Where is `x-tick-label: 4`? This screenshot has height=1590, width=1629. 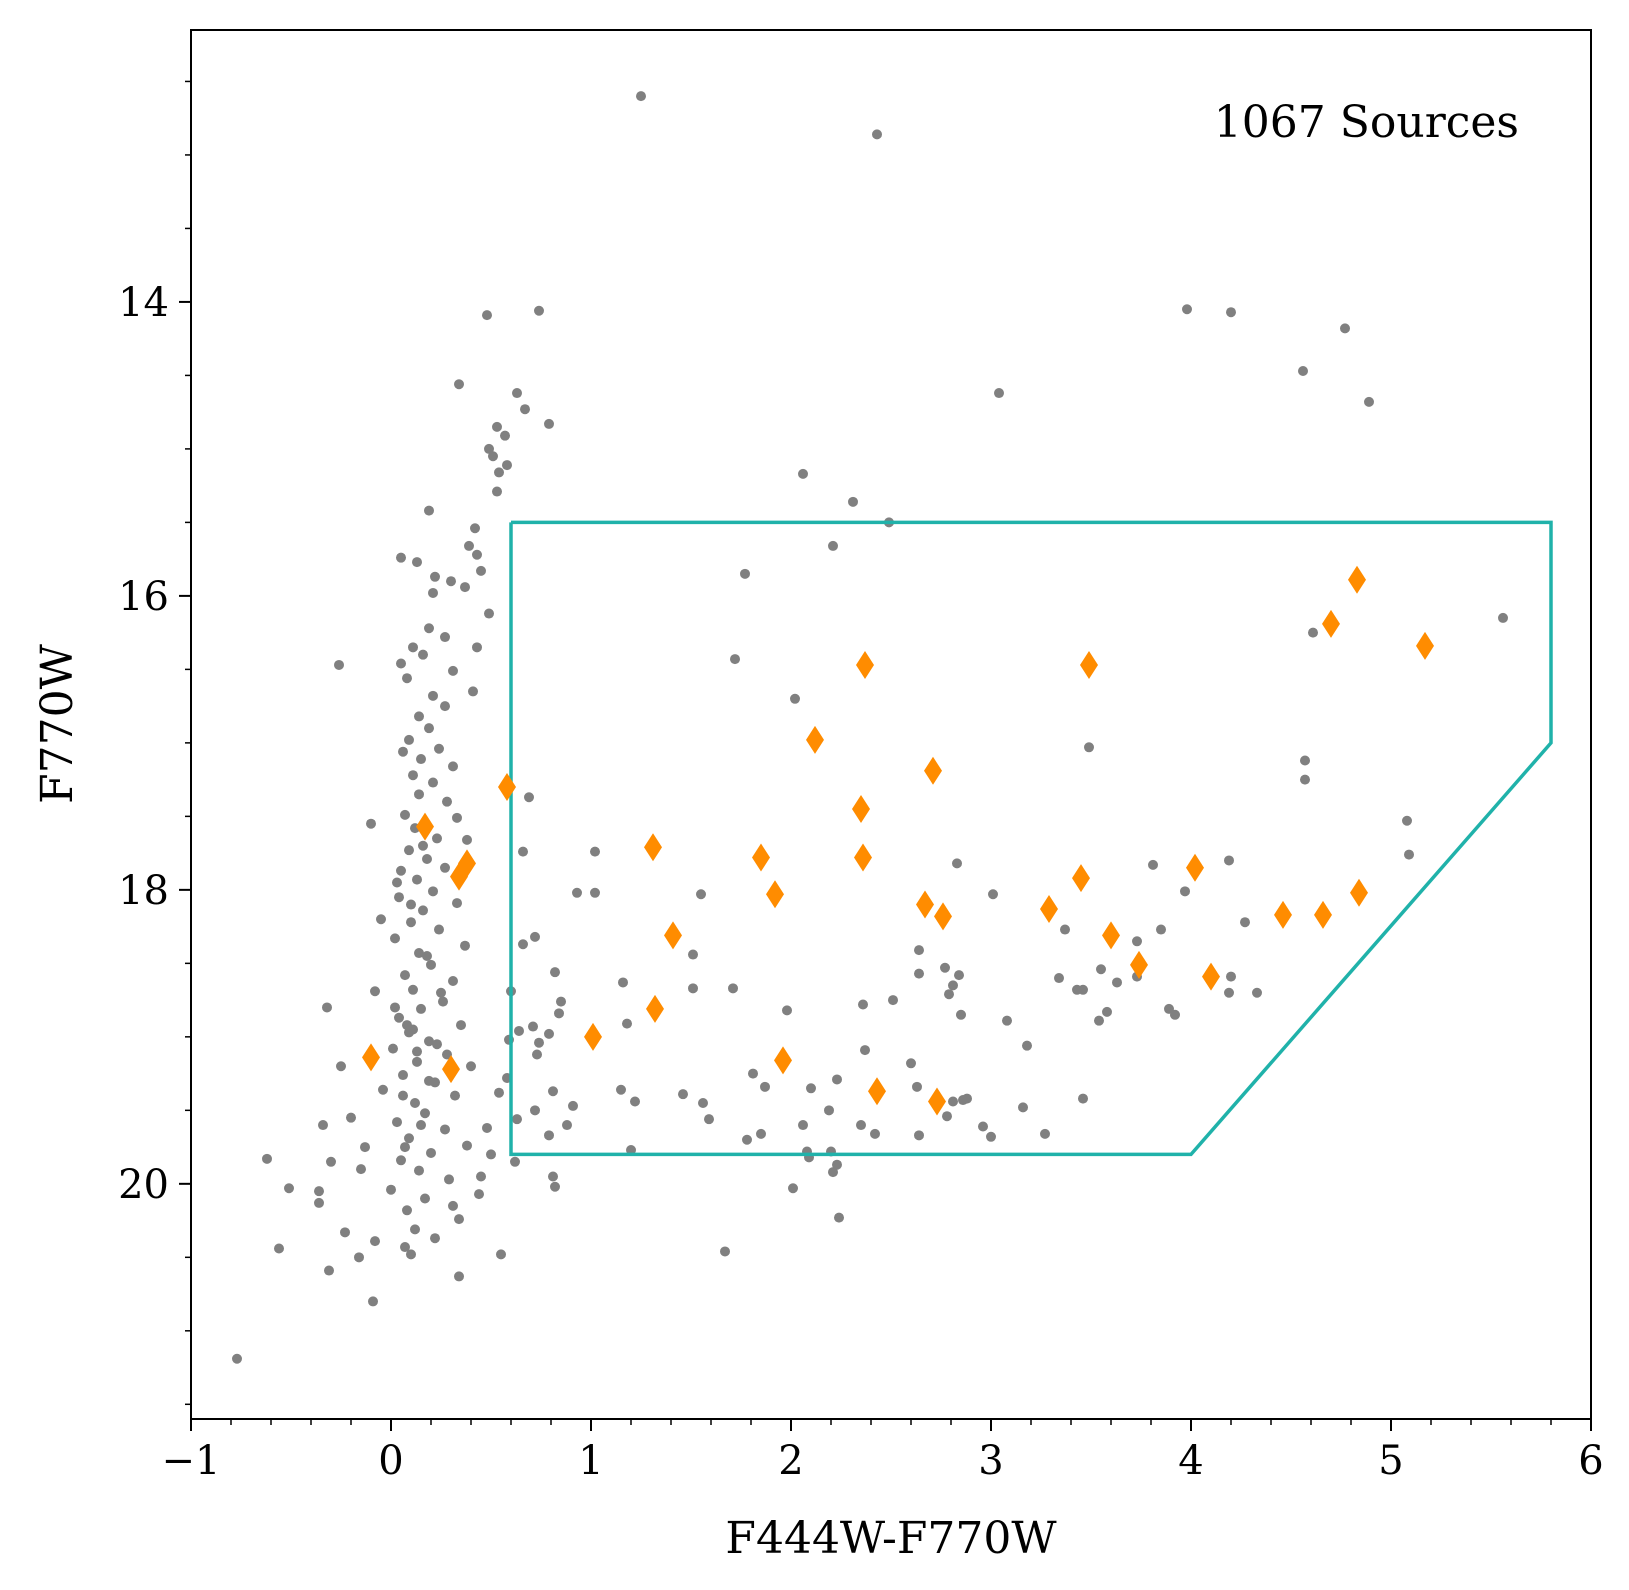
x-tick-label: 4 is located at coordinates (1190, 1461).